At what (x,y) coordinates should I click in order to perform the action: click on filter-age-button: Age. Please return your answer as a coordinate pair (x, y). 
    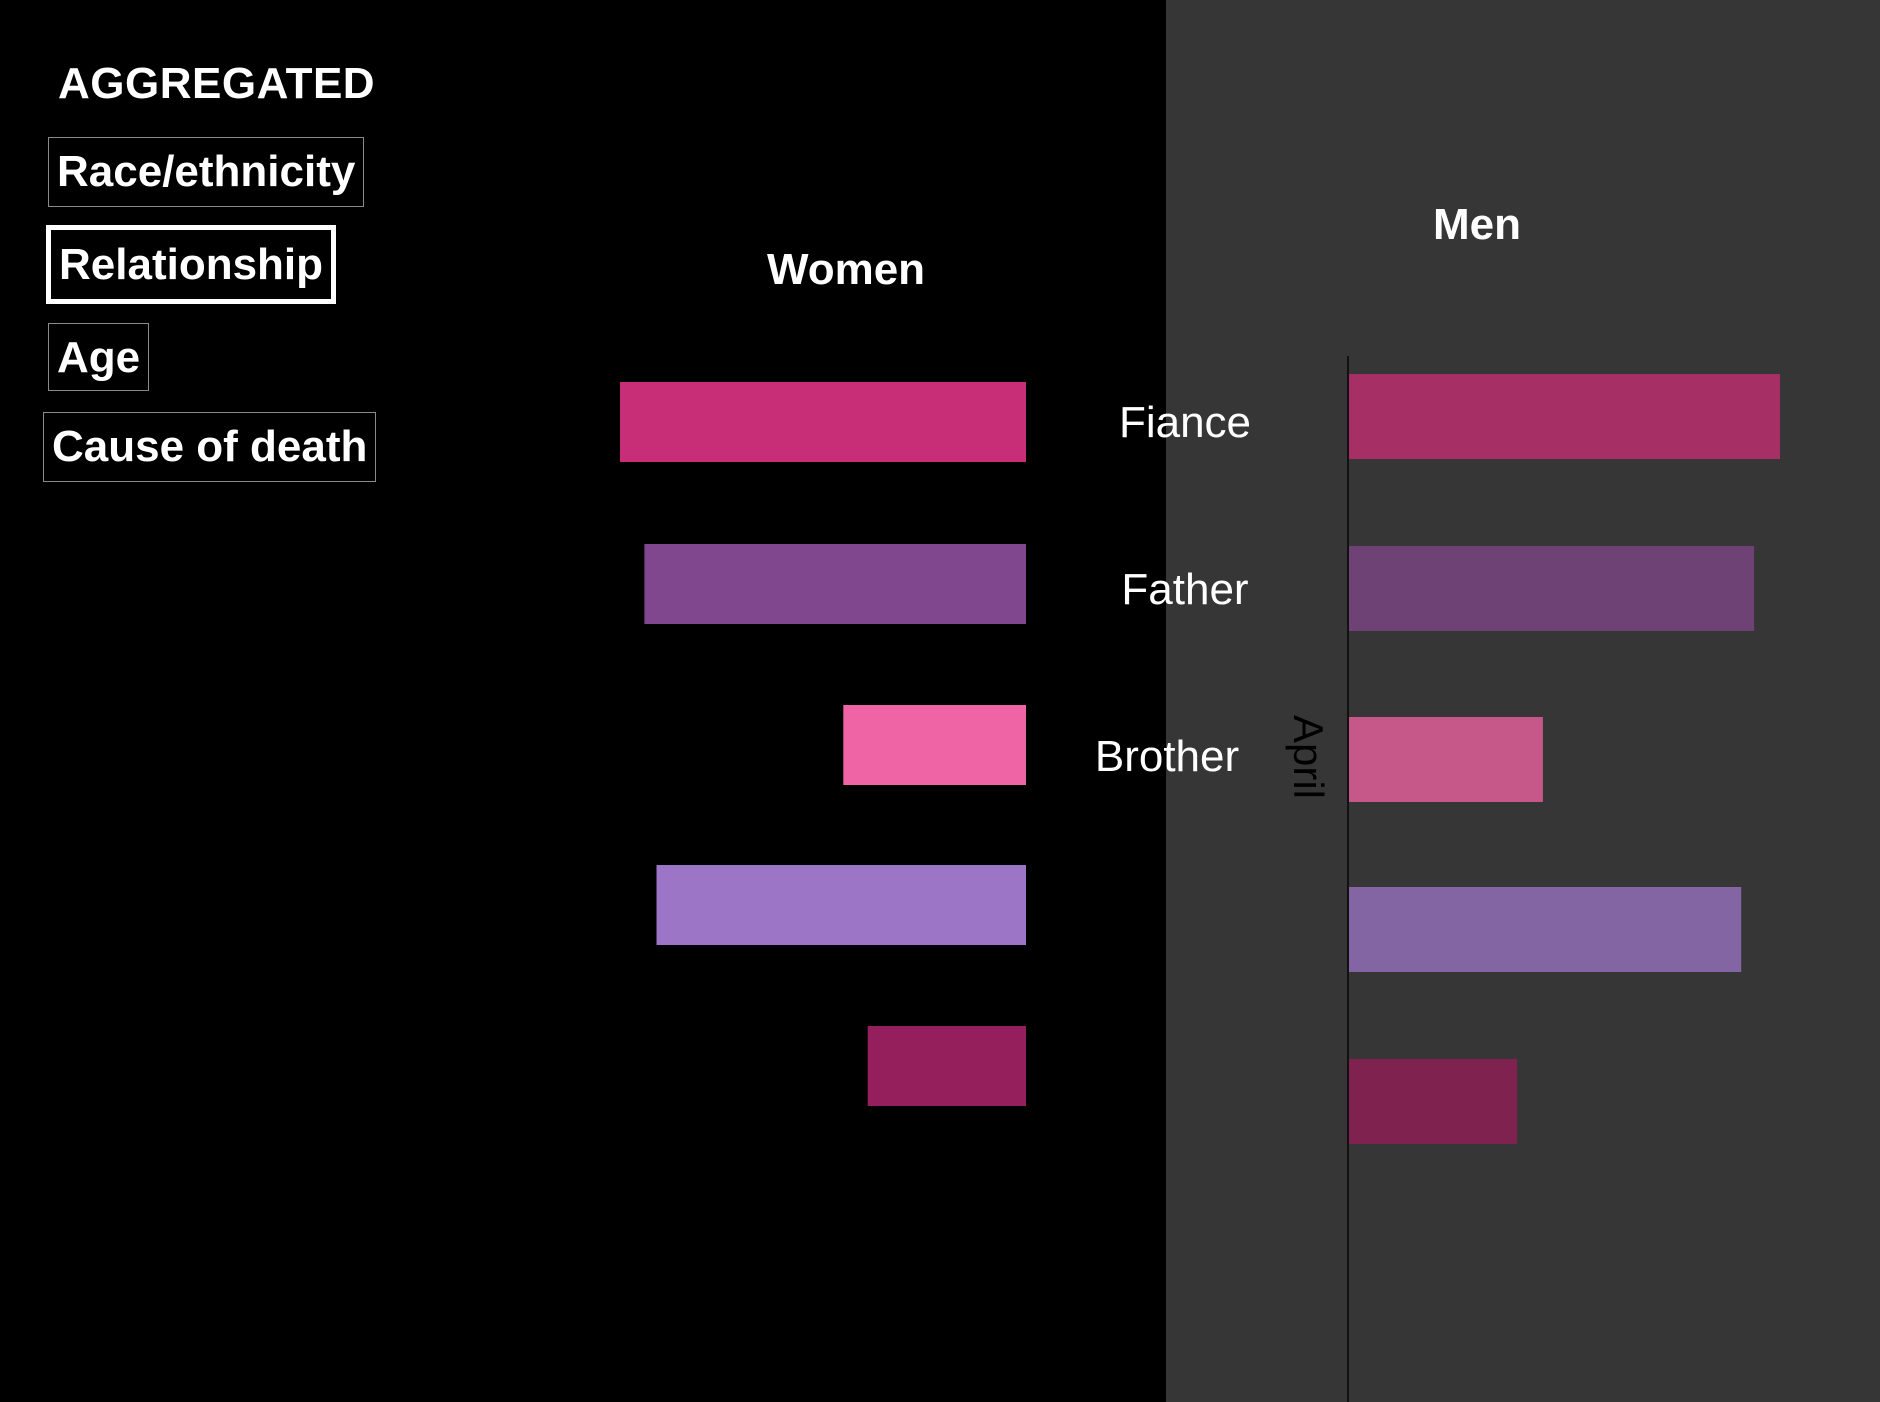
    Looking at the image, I should click on (99, 357).